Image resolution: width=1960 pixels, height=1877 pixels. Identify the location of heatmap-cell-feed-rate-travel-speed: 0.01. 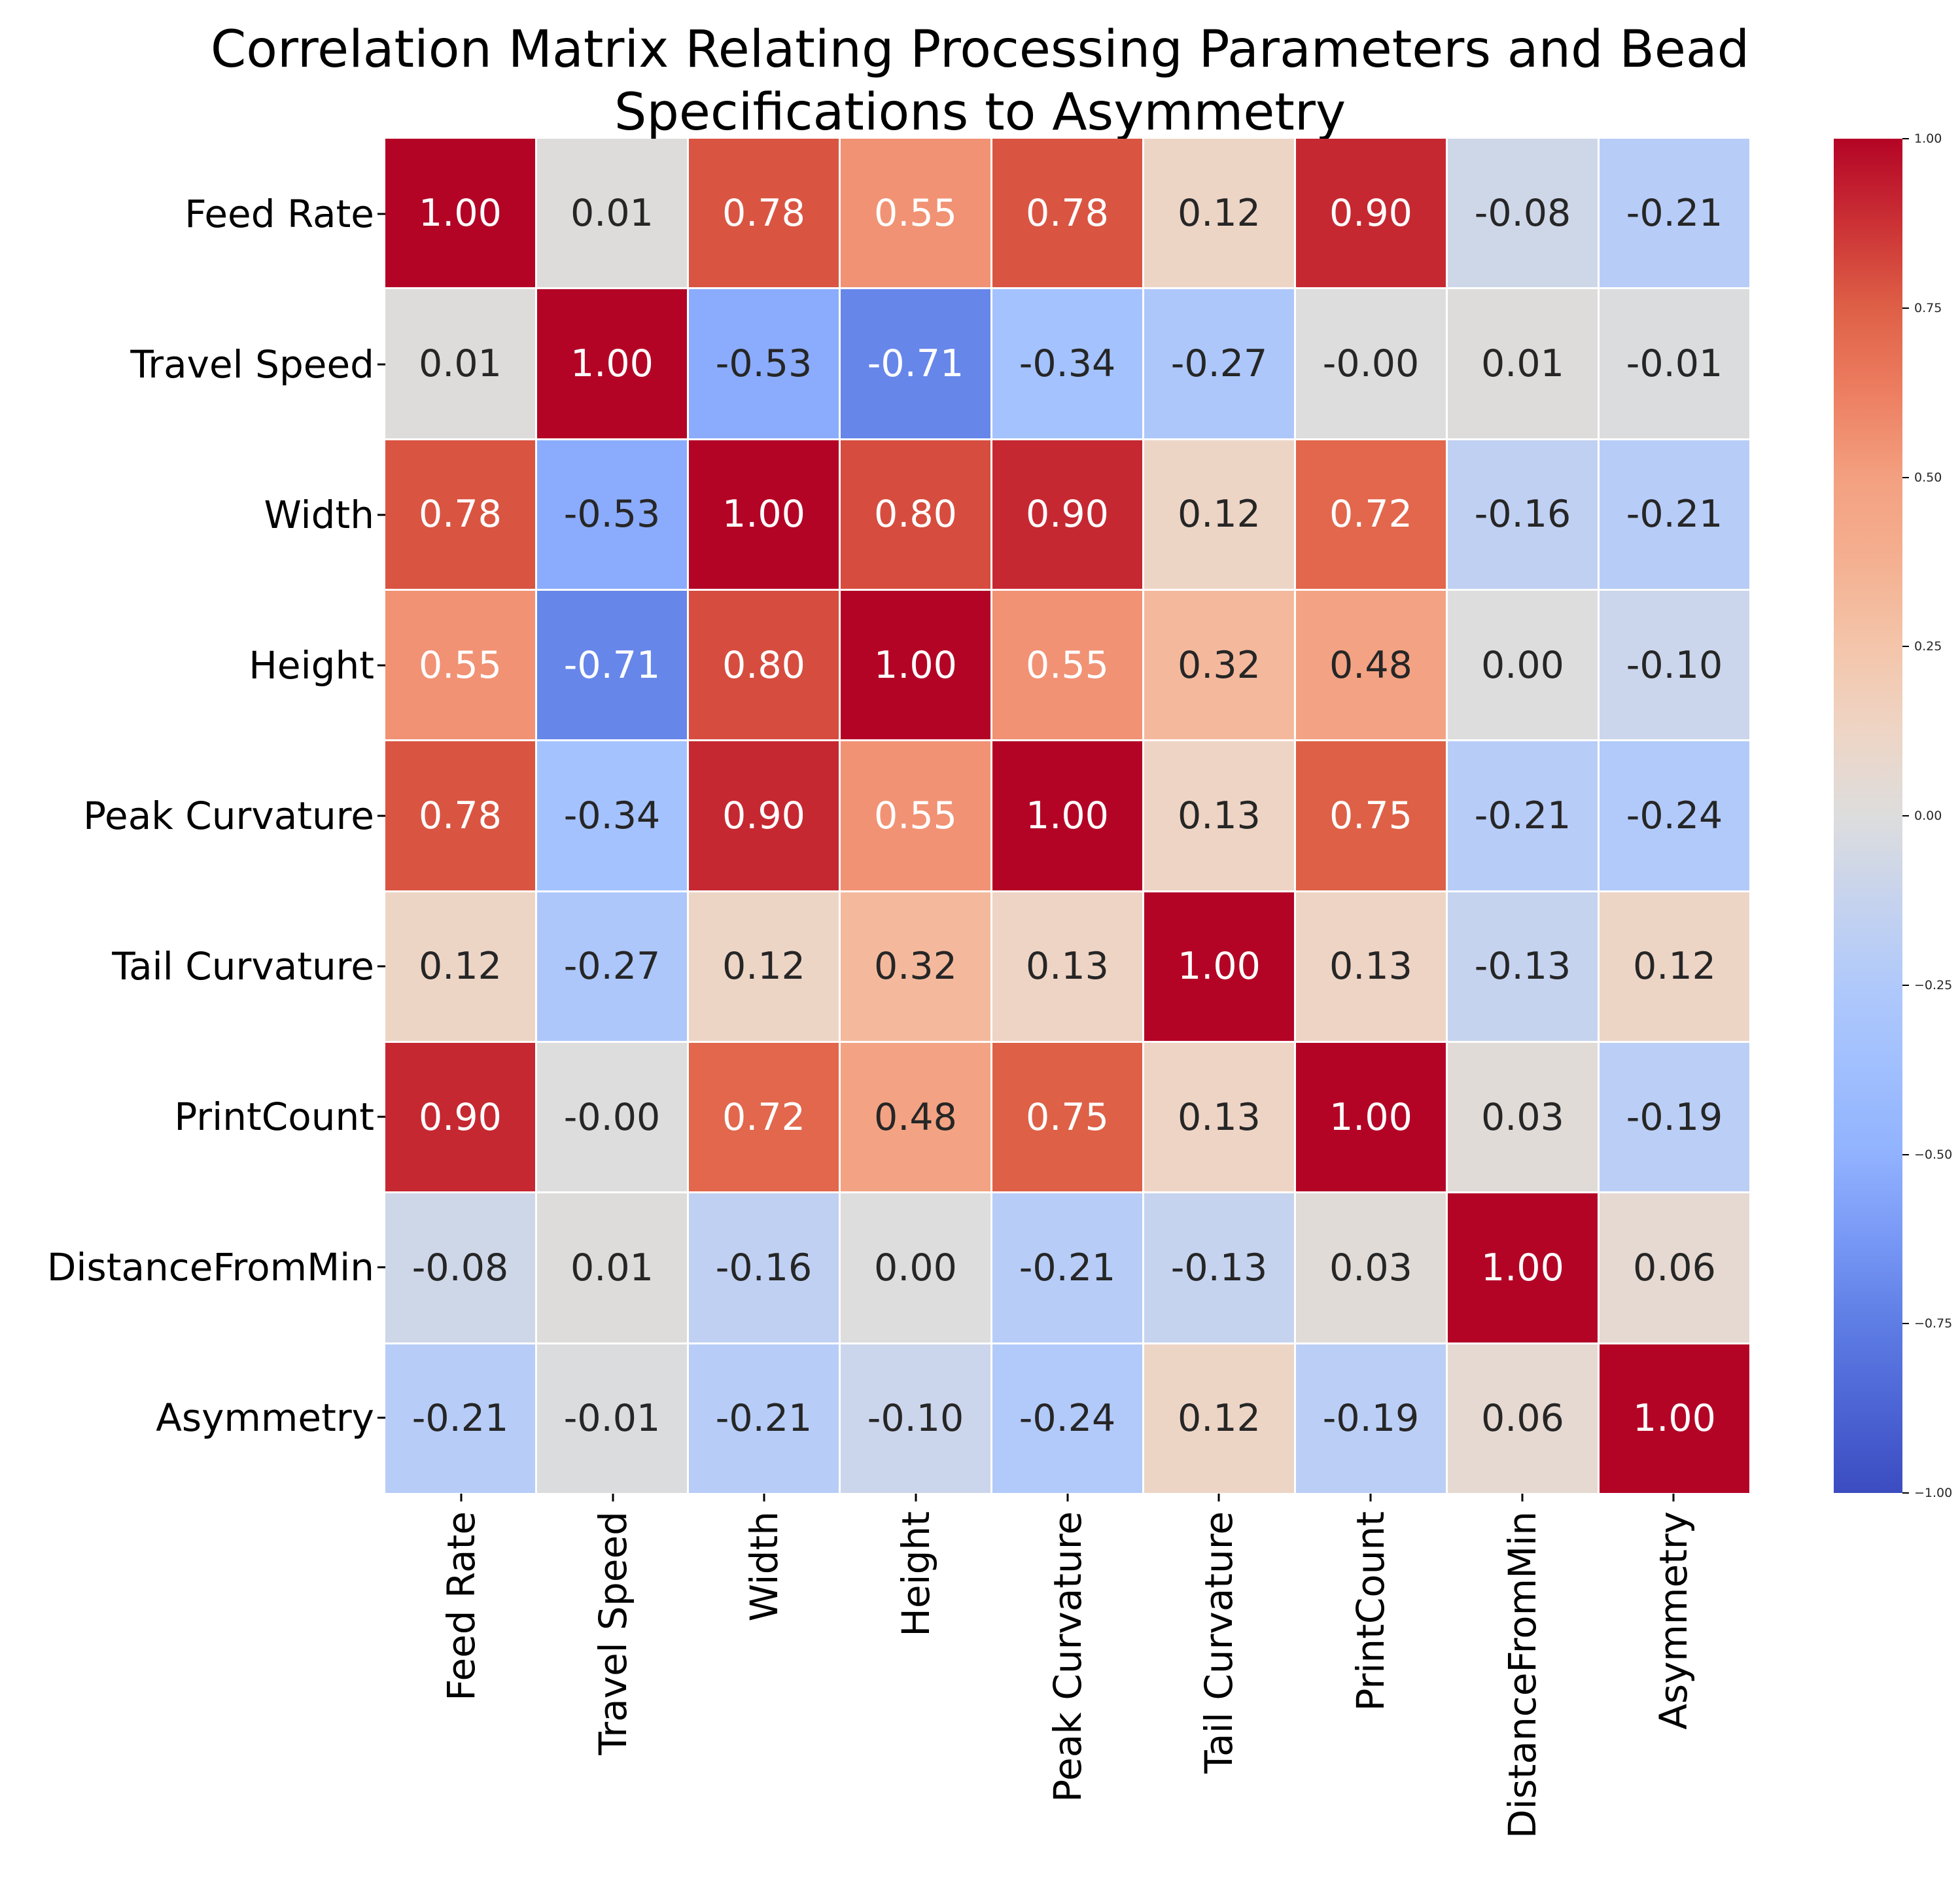
(612, 214).